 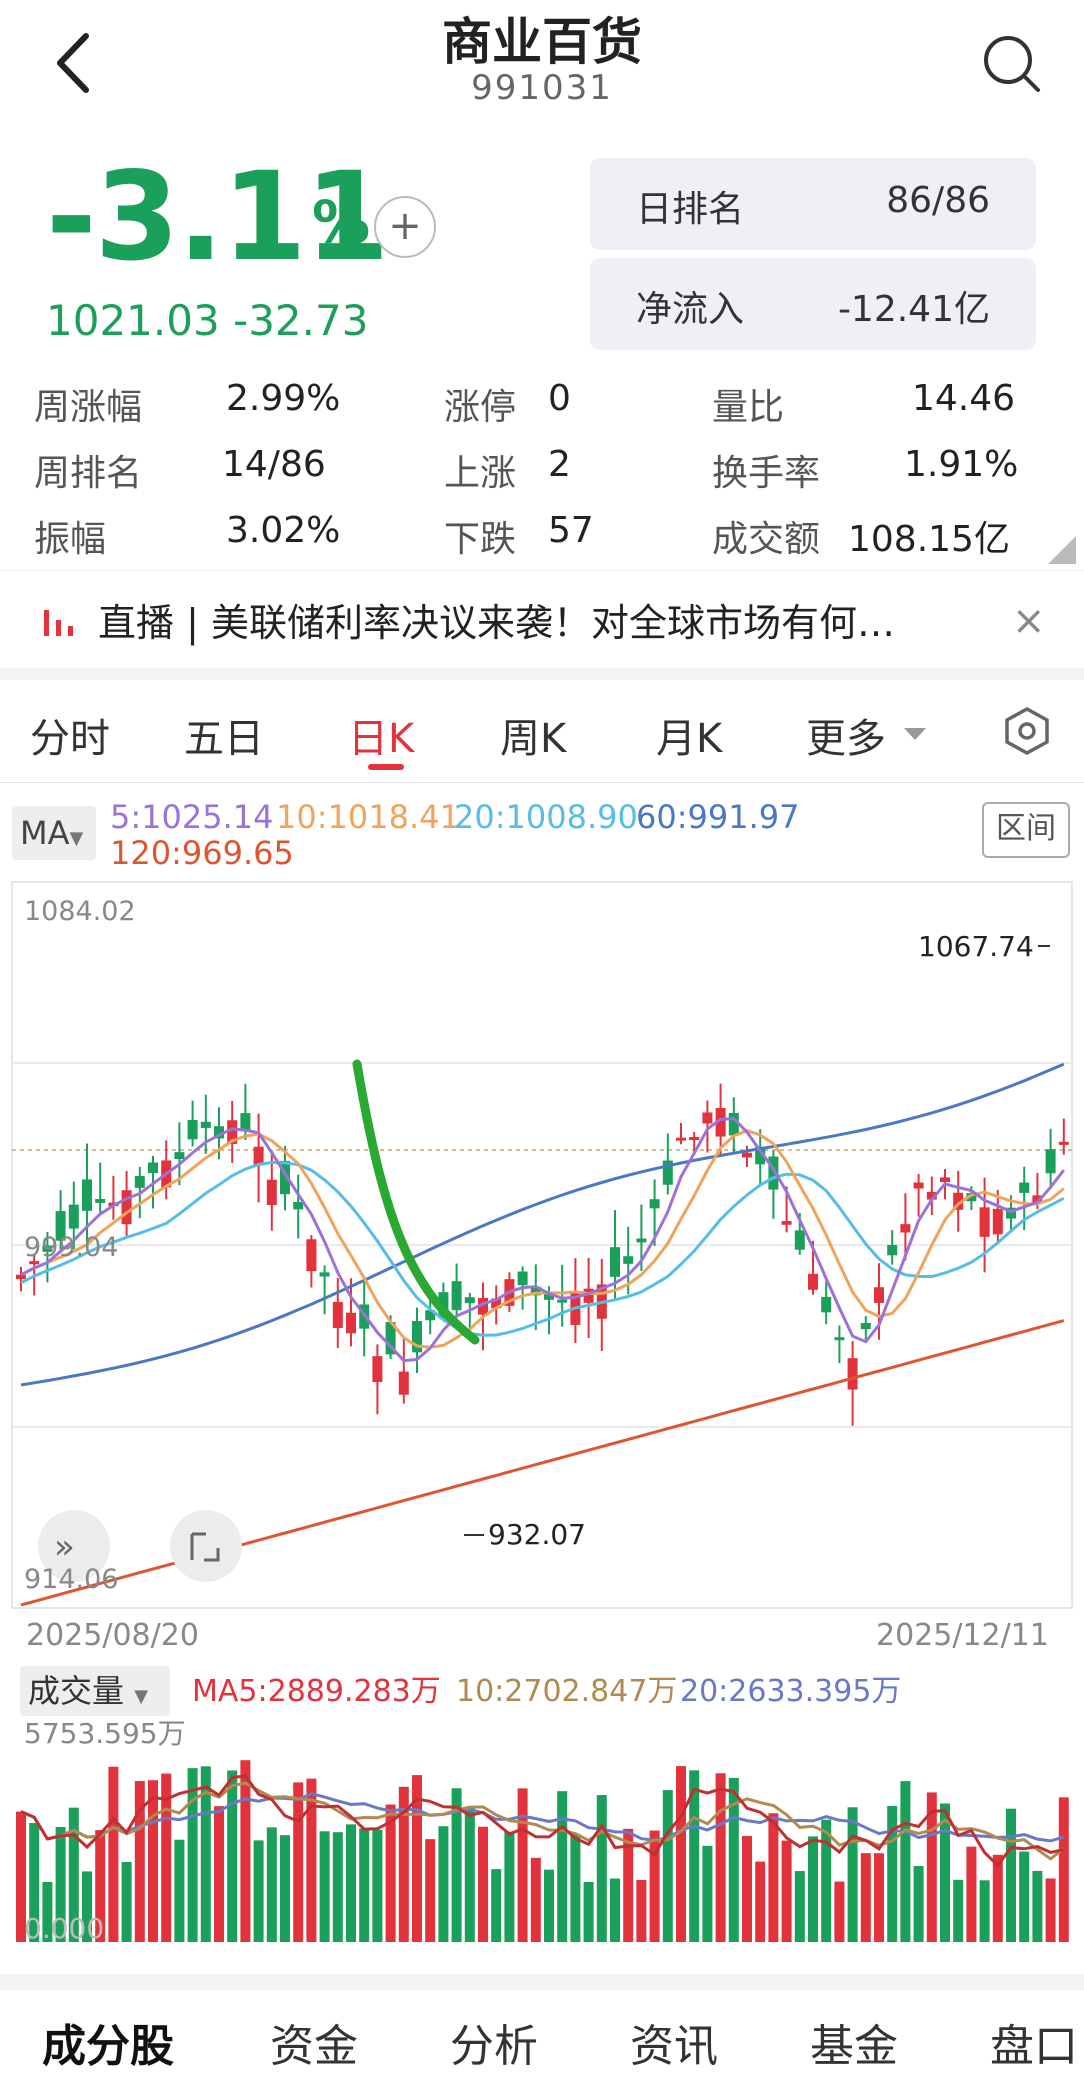 I want to click on stat-label: 下跌, so click(x=480, y=539).